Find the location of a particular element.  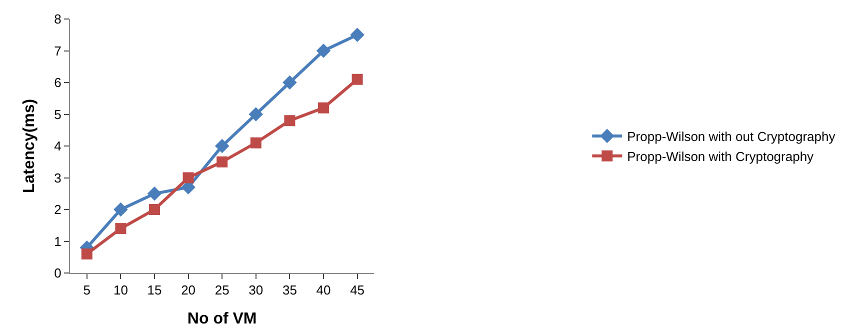

y-tick-label: 4 is located at coordinates (58, 146).